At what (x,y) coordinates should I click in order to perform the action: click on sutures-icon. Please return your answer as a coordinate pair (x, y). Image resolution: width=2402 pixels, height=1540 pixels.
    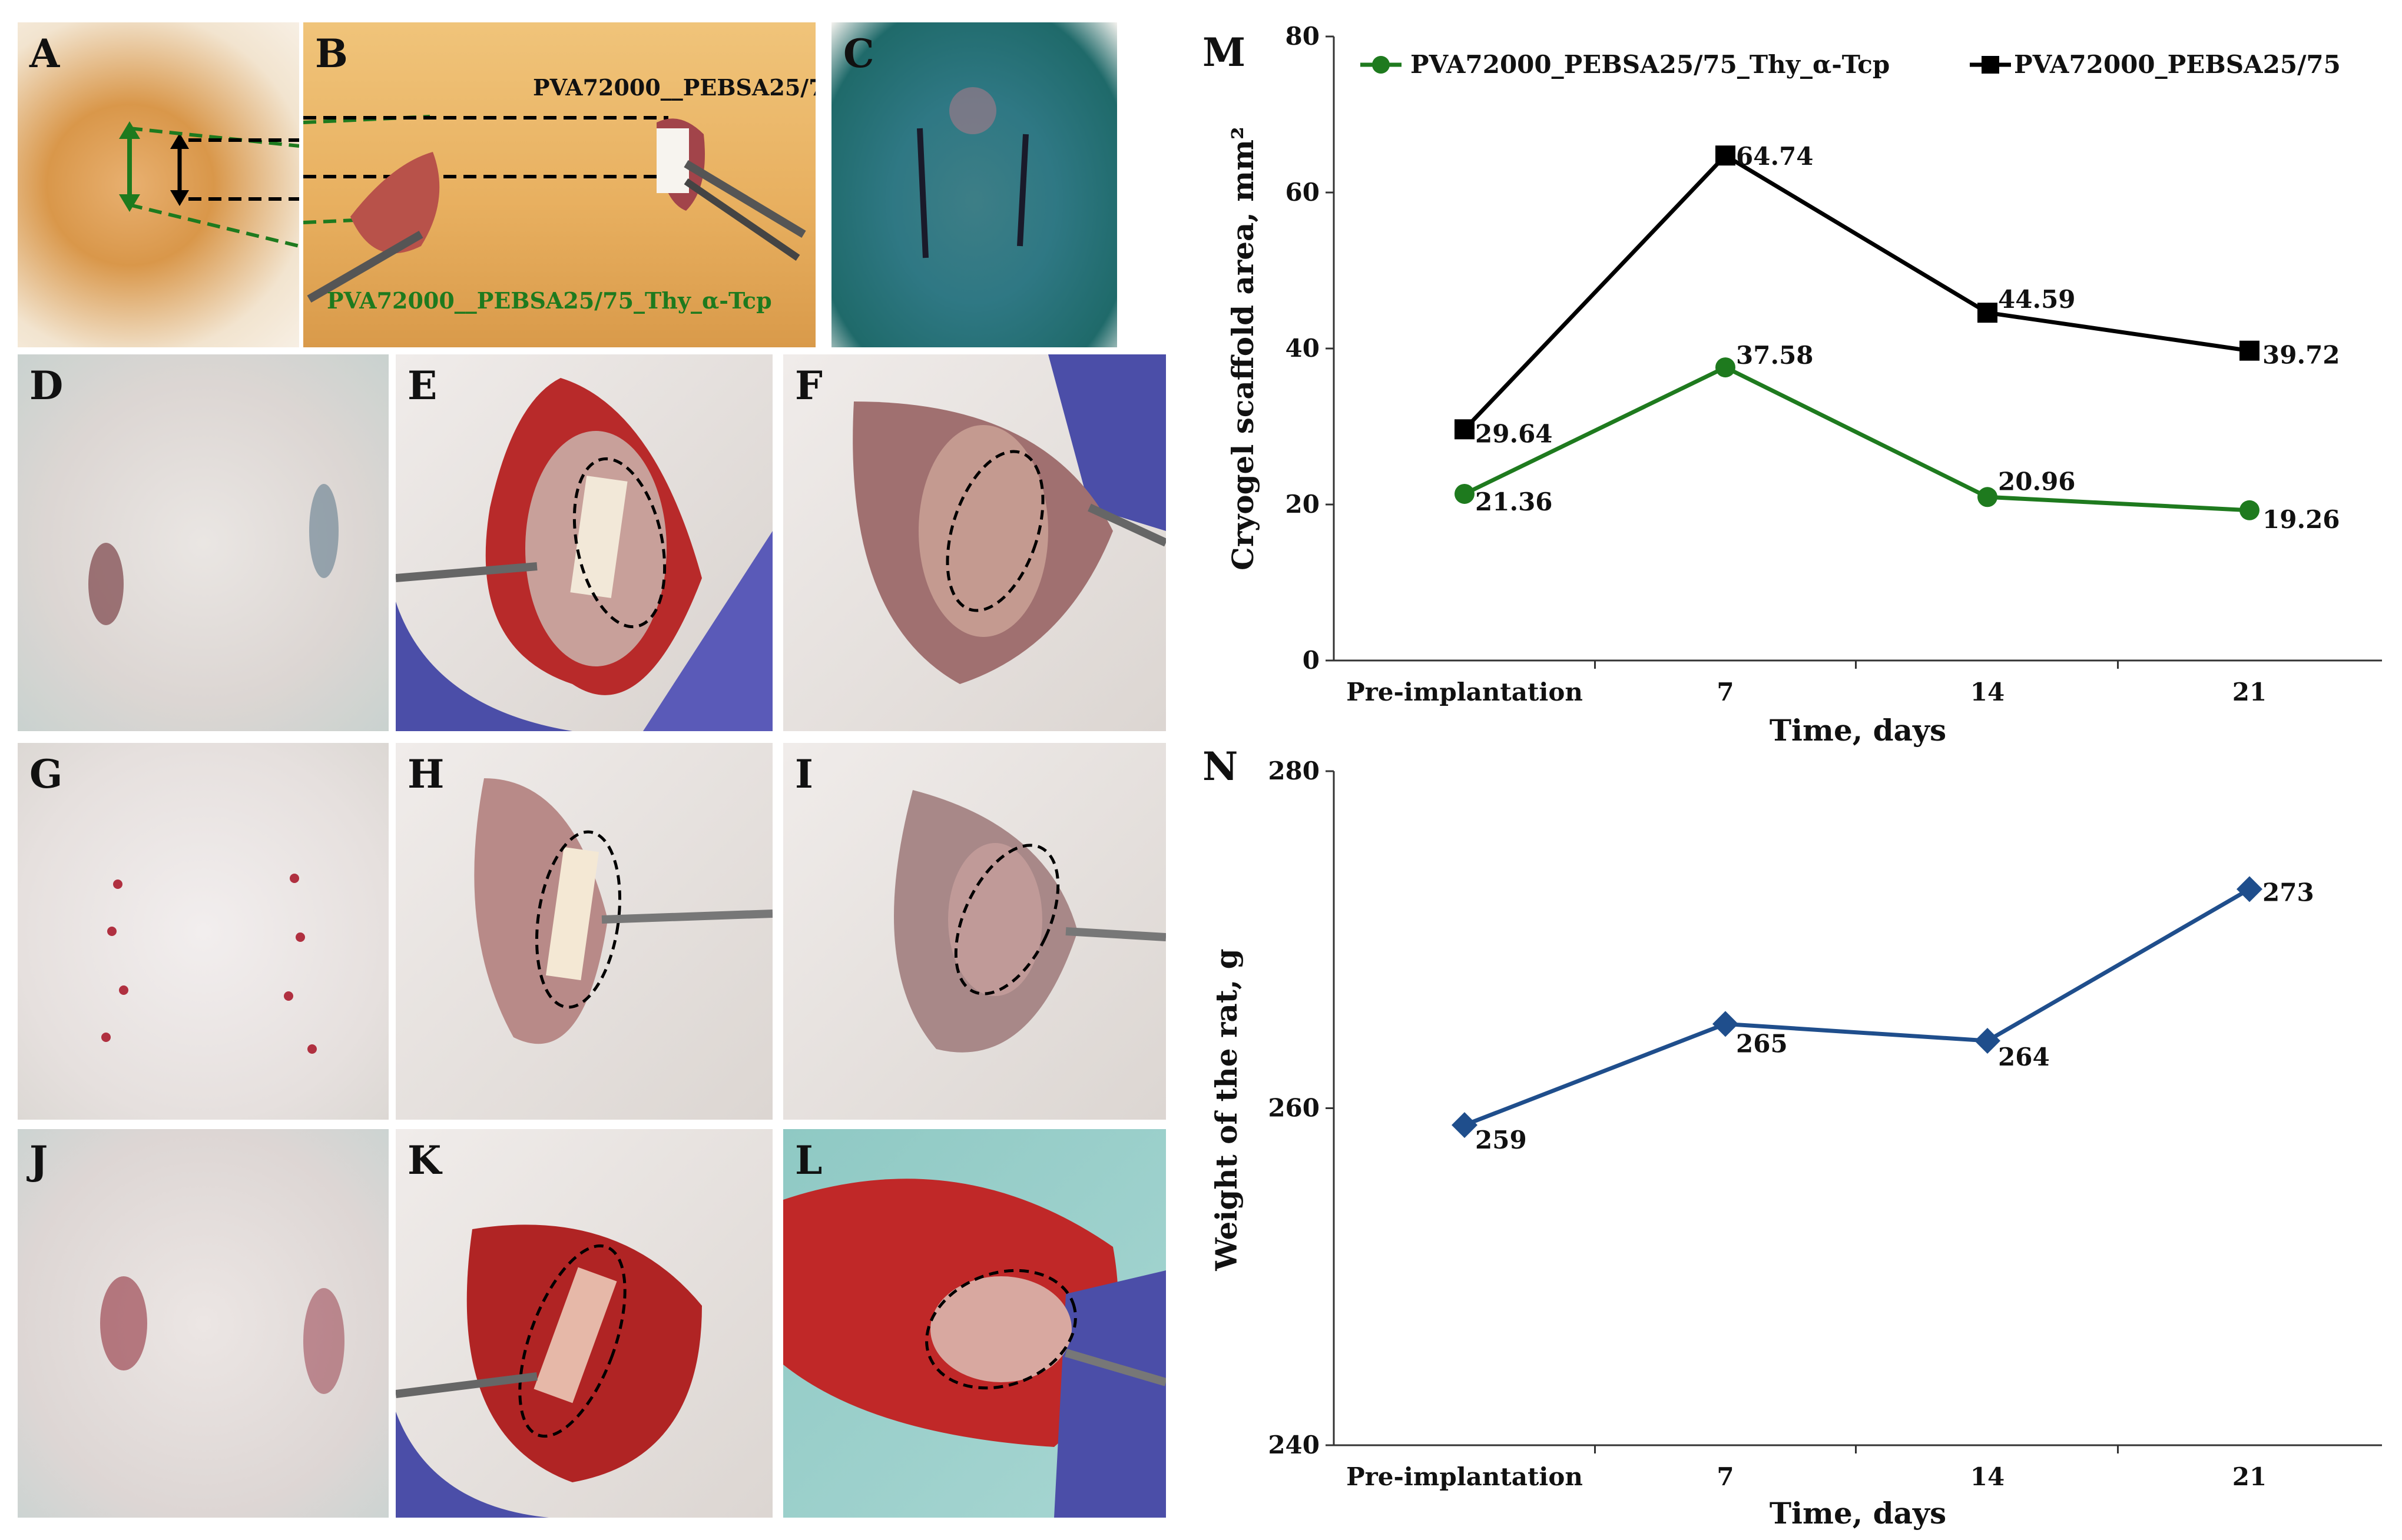
    Looking at the image, I should click on (973, 172).